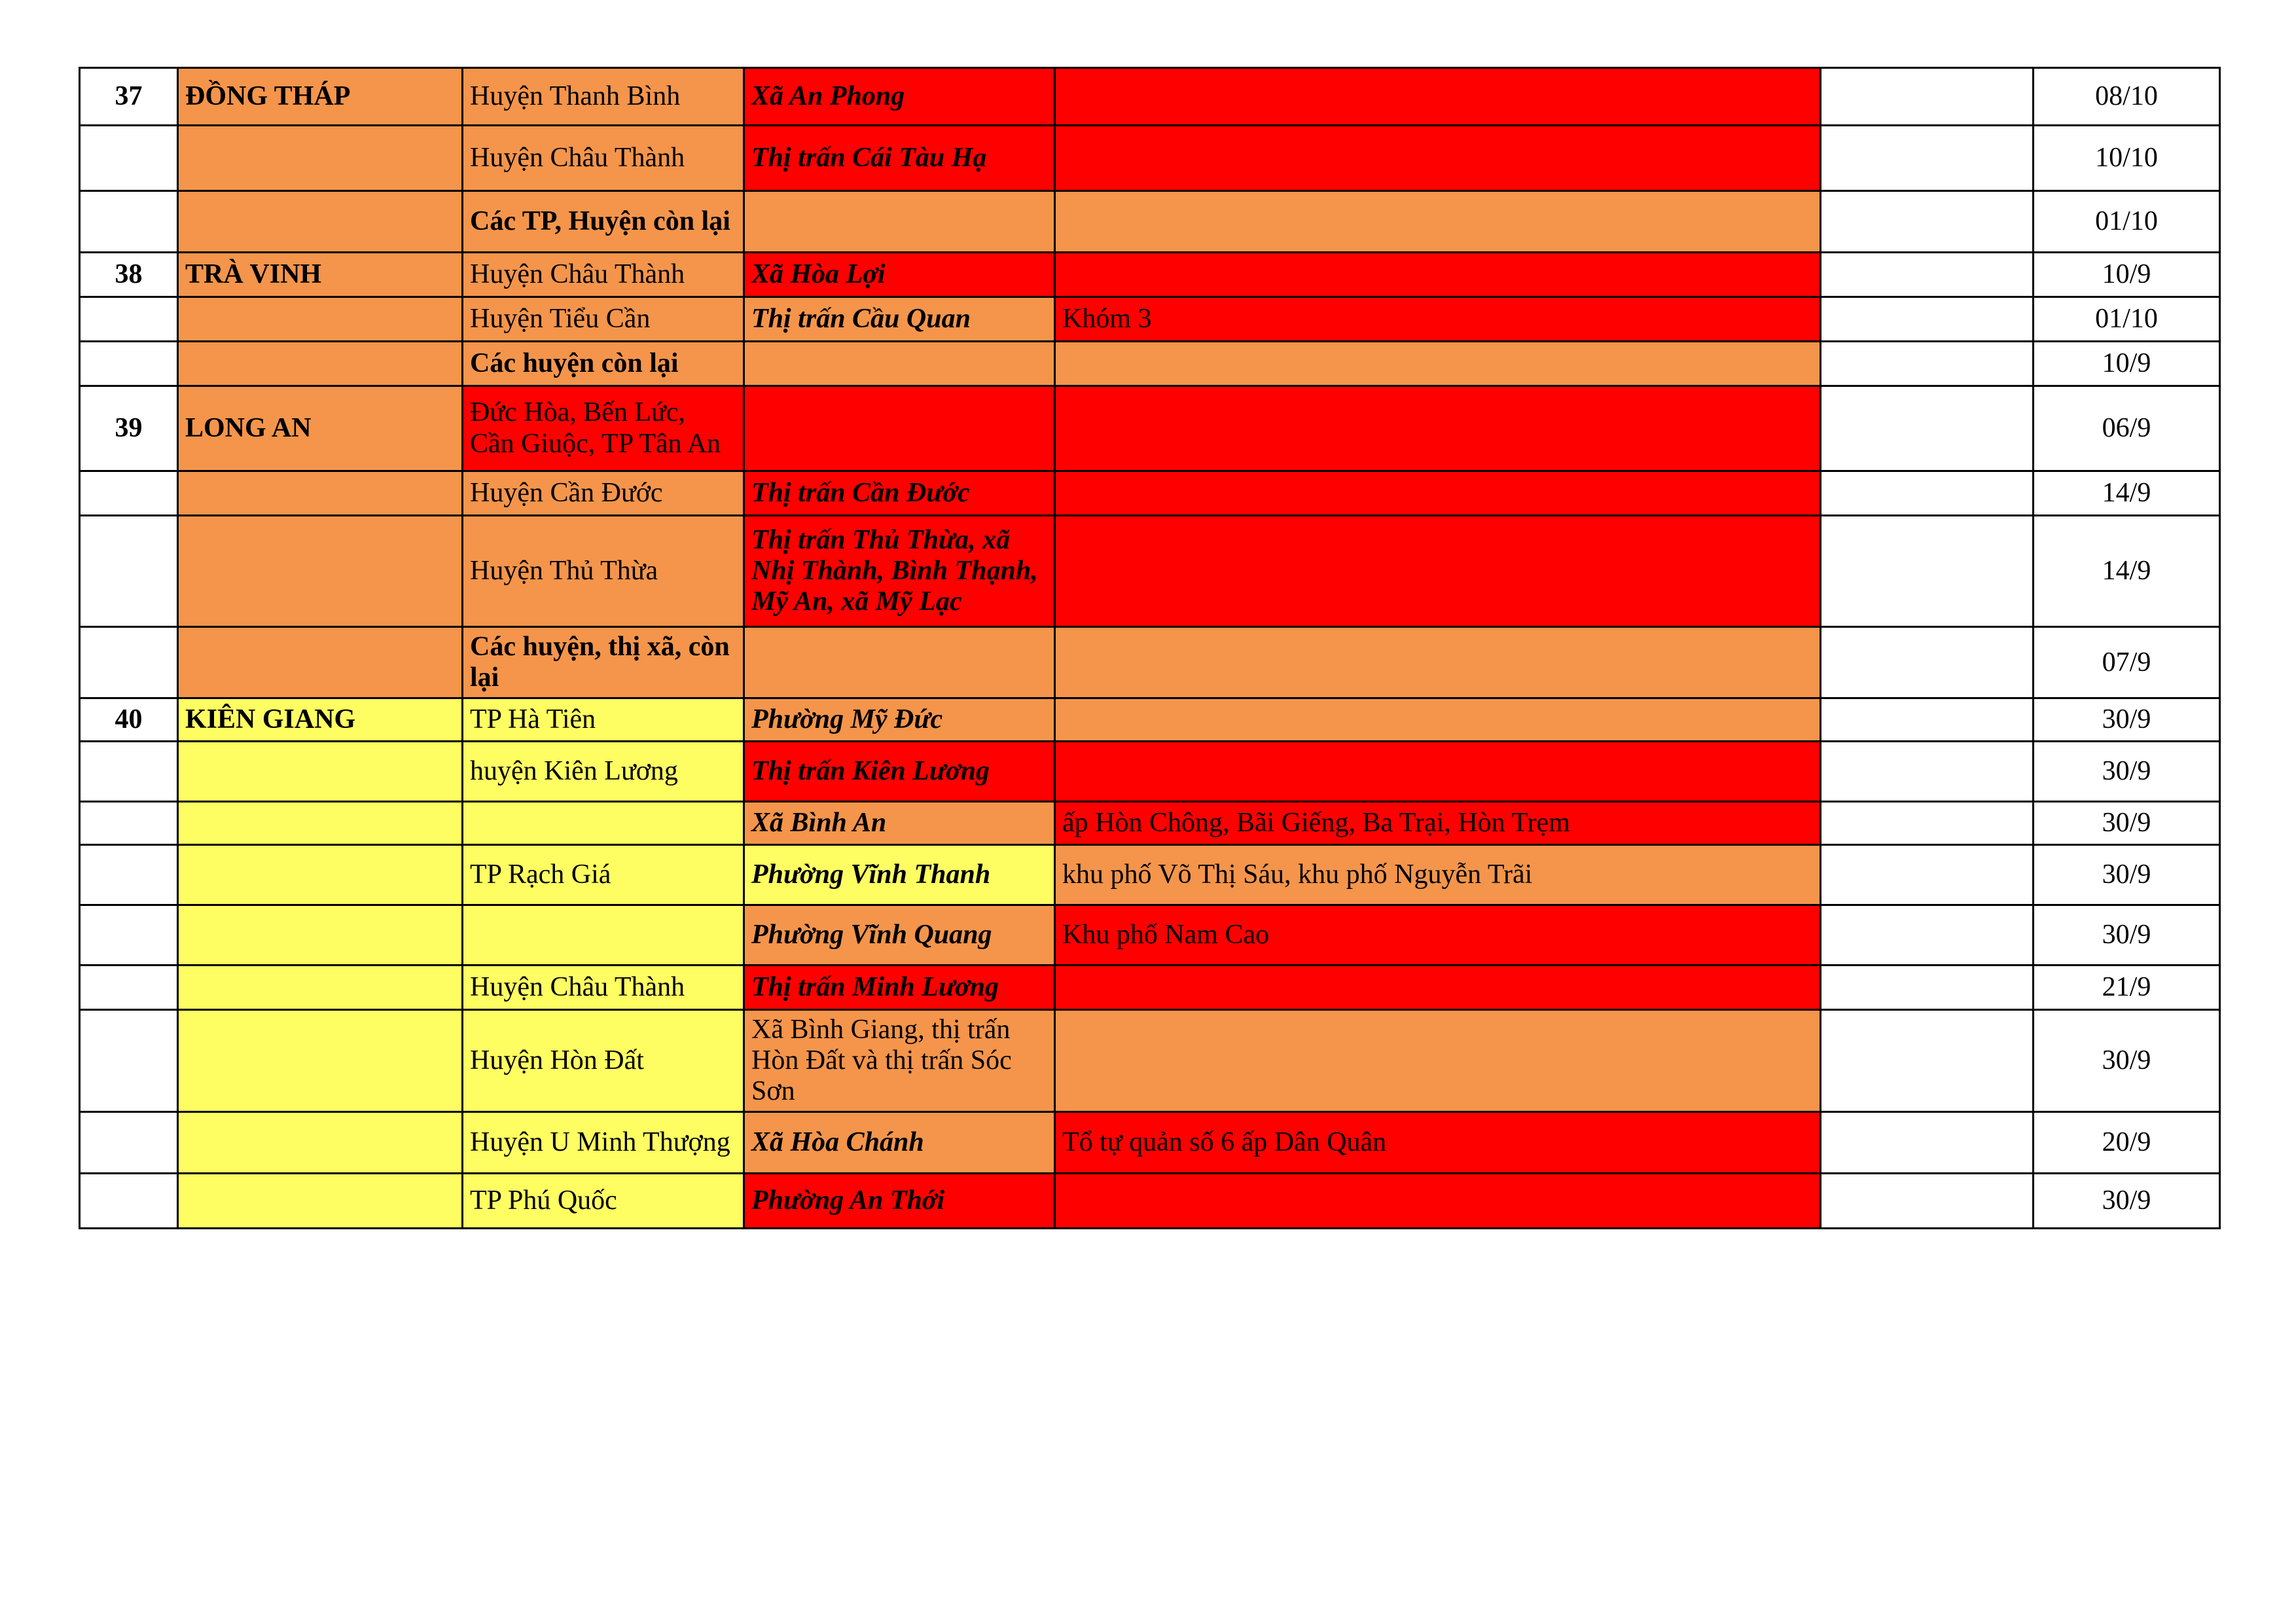  Describe the element at coordinates (899, 875) in the screenshot. I see `cell-ward: Phường Vĩnh Thanh` at that location.